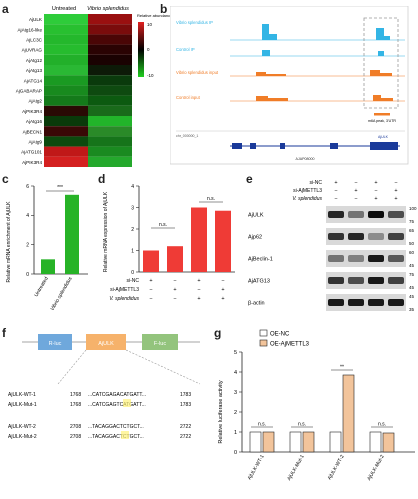 The width and height of the screenshot is (418, 499). Describe the element at coordinates (22, 437) in the screenshot. I see `seq-name: AjULK-Mut-2` at that location.